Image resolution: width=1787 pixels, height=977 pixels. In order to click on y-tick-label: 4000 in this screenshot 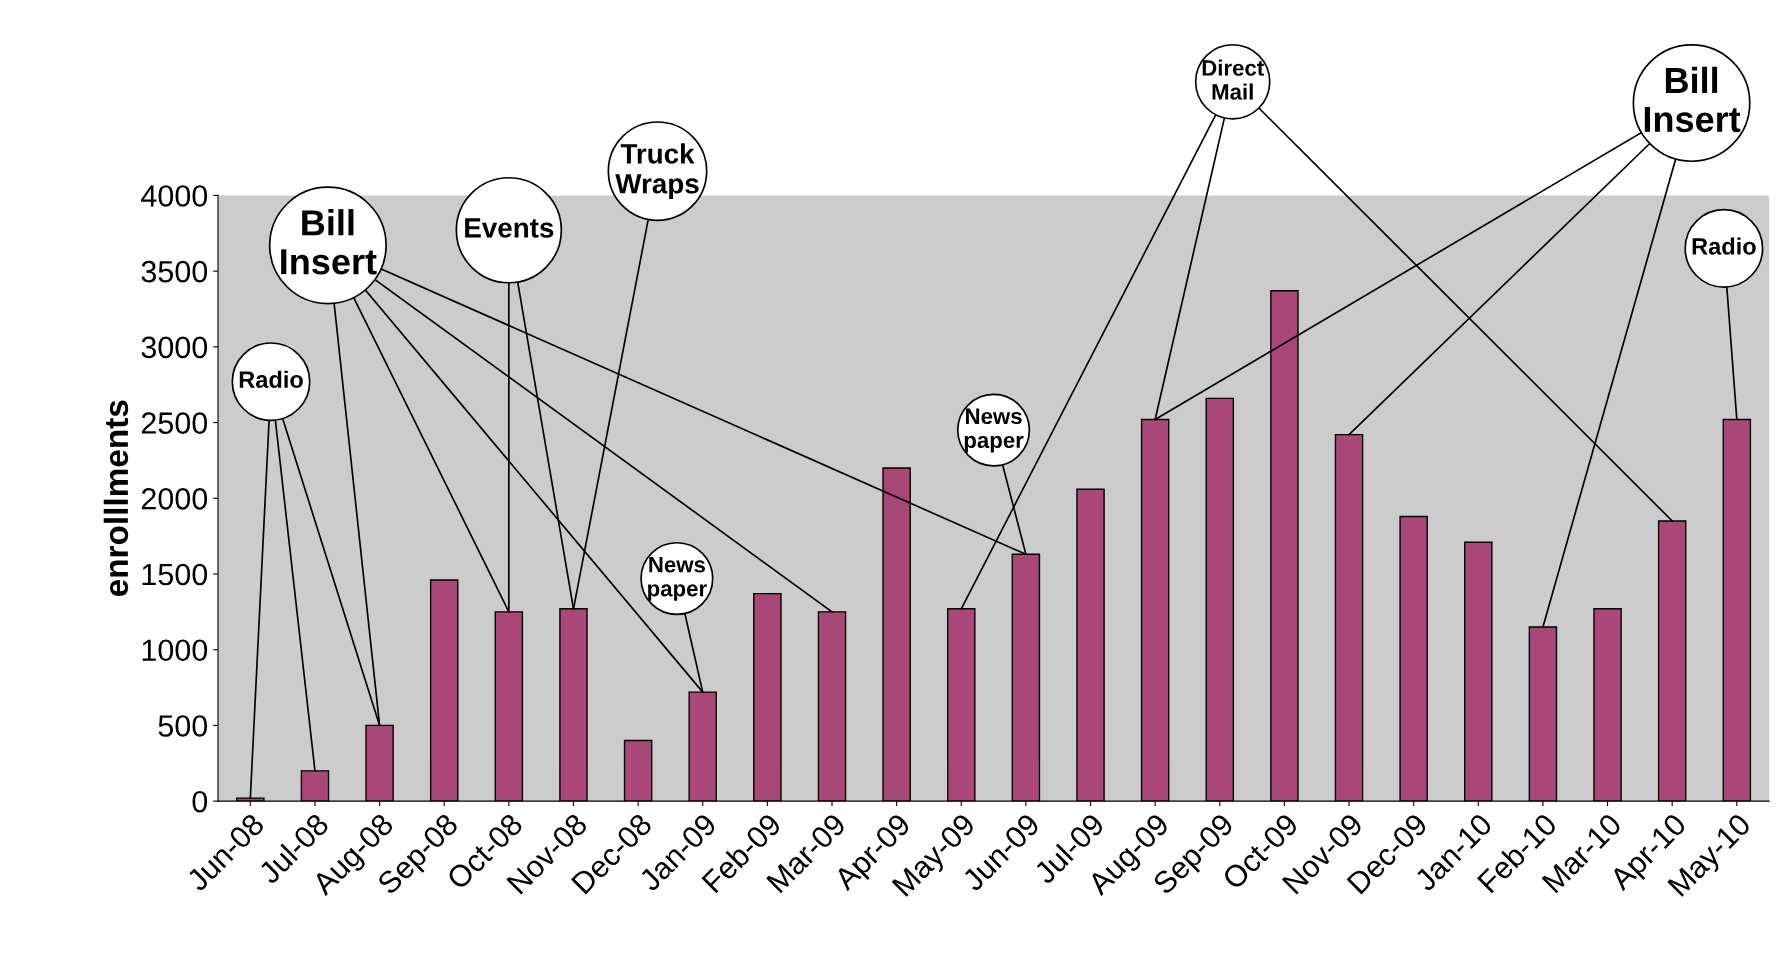, I will do `click(174, 196)`.